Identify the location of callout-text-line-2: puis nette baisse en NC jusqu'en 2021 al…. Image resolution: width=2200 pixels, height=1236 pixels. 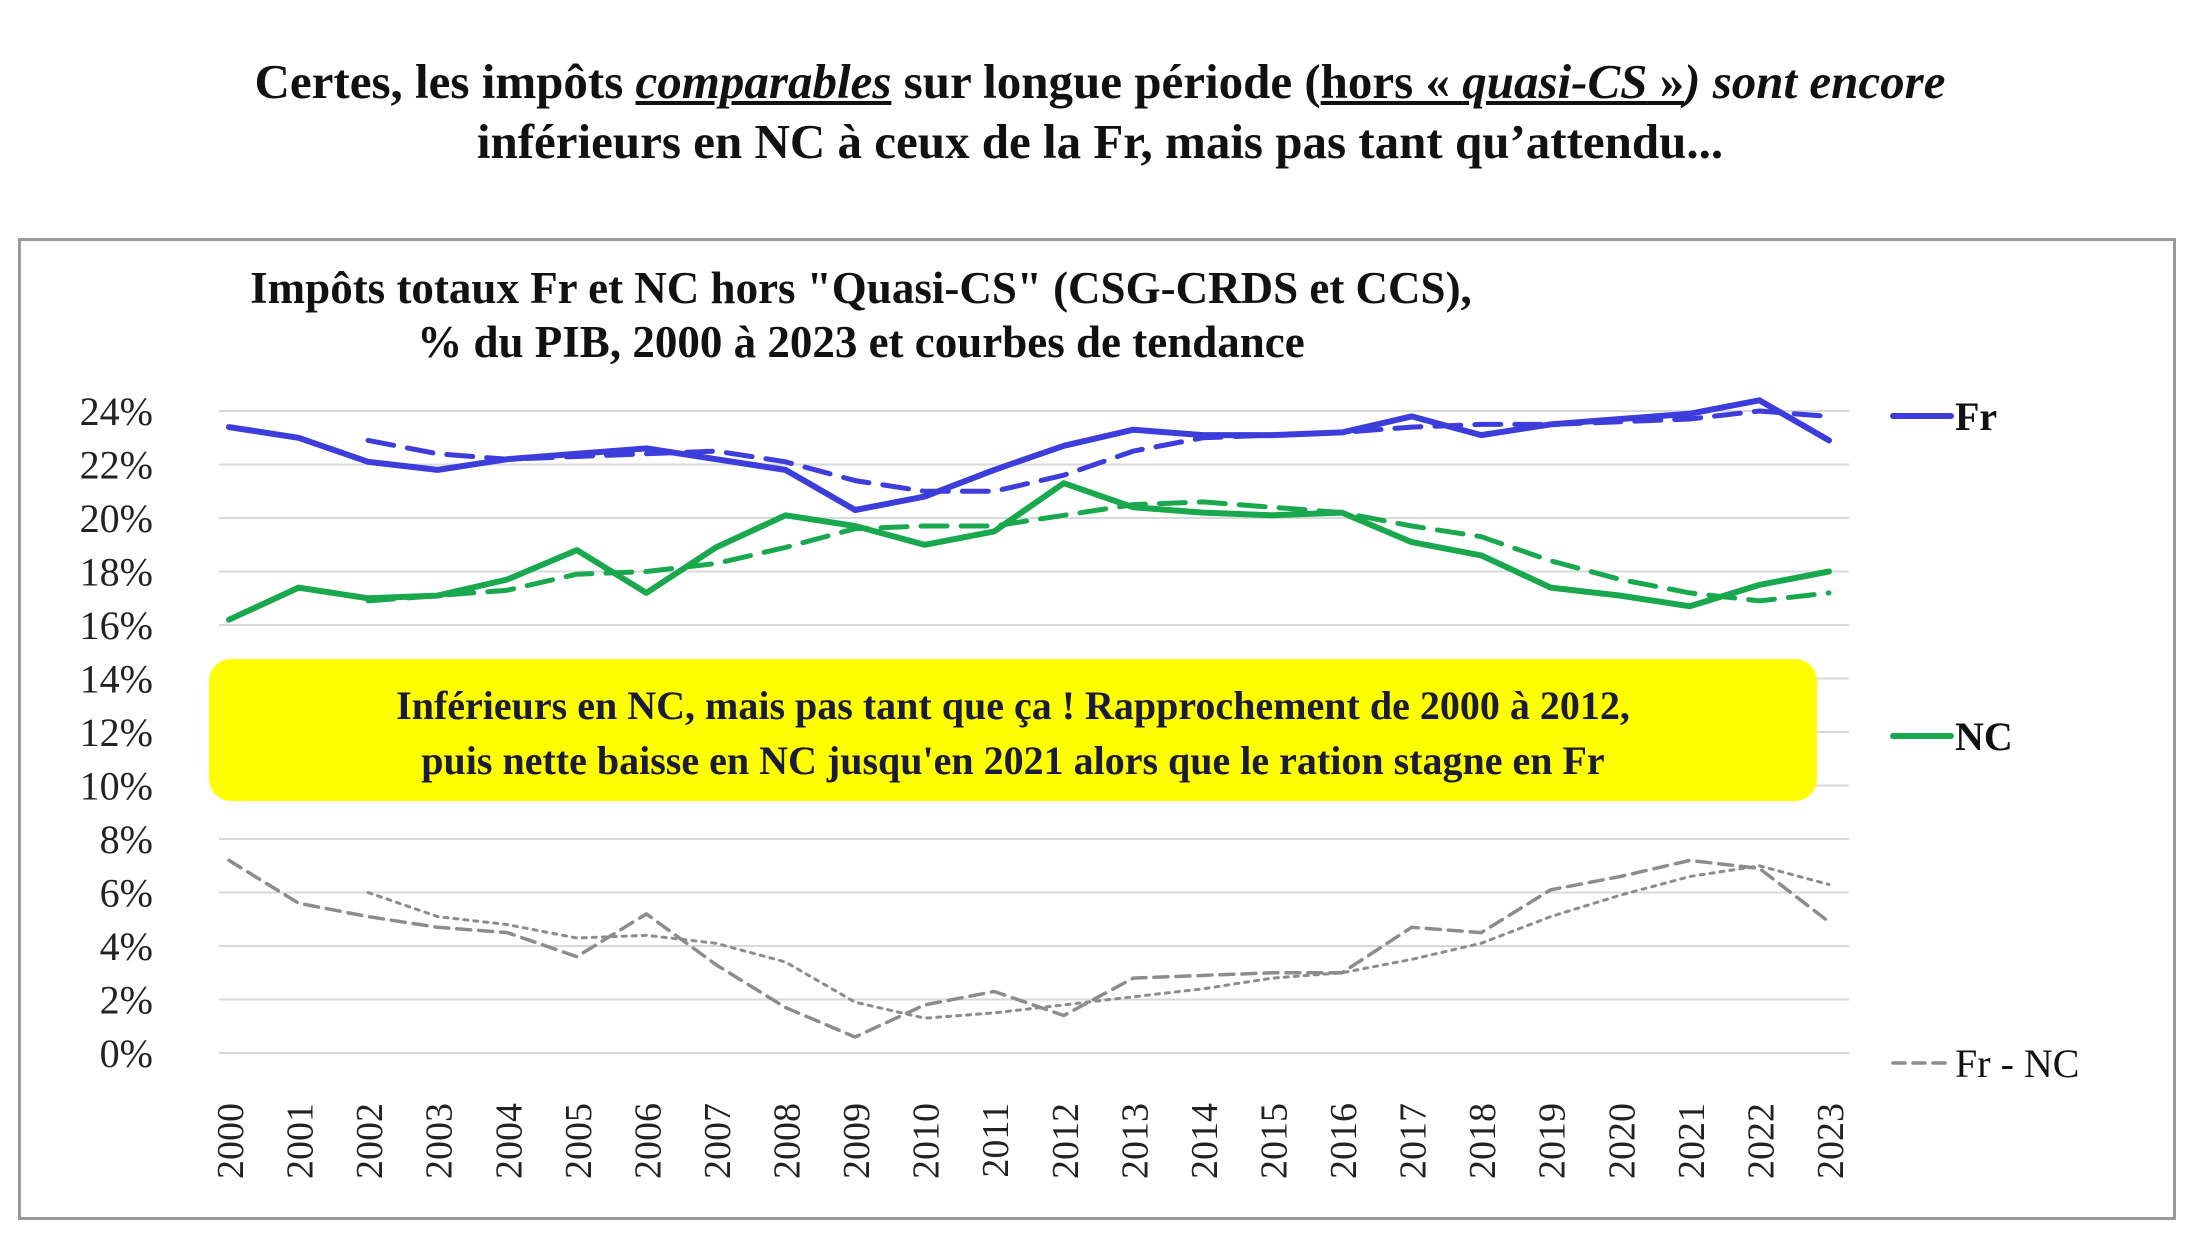
(1012, 760).